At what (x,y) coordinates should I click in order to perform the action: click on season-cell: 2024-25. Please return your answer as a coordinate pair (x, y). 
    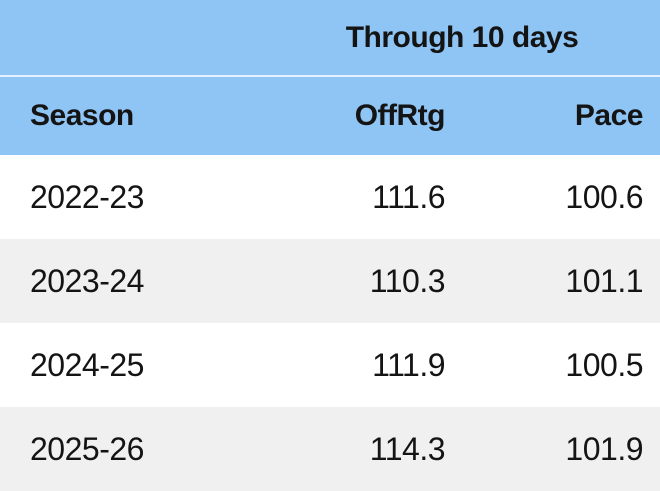
    Looking at the image, I should click on (87, 364).